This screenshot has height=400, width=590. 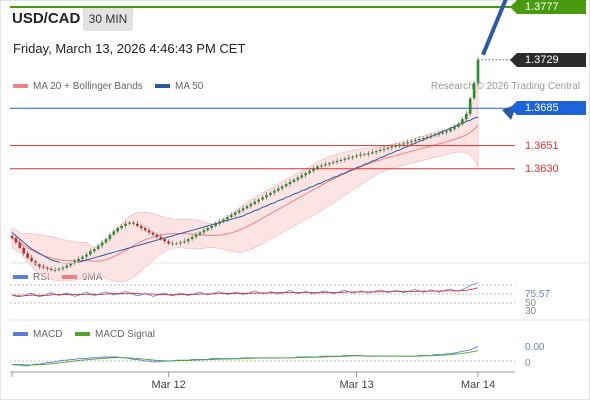 What do you see at coordinates (245, 358) in the screenshot?
I see `macd-signal-line` at bounding box center [245, 358].